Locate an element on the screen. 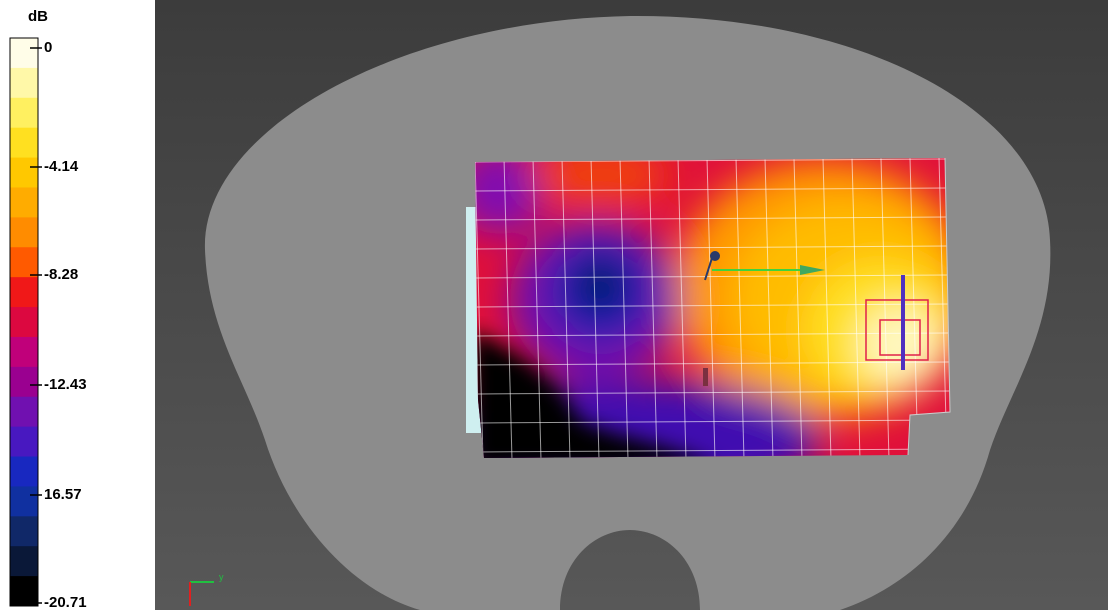 This screenshot has height=610, width=1108. colorbar-unit: dB is located at coordinates (38, 16).